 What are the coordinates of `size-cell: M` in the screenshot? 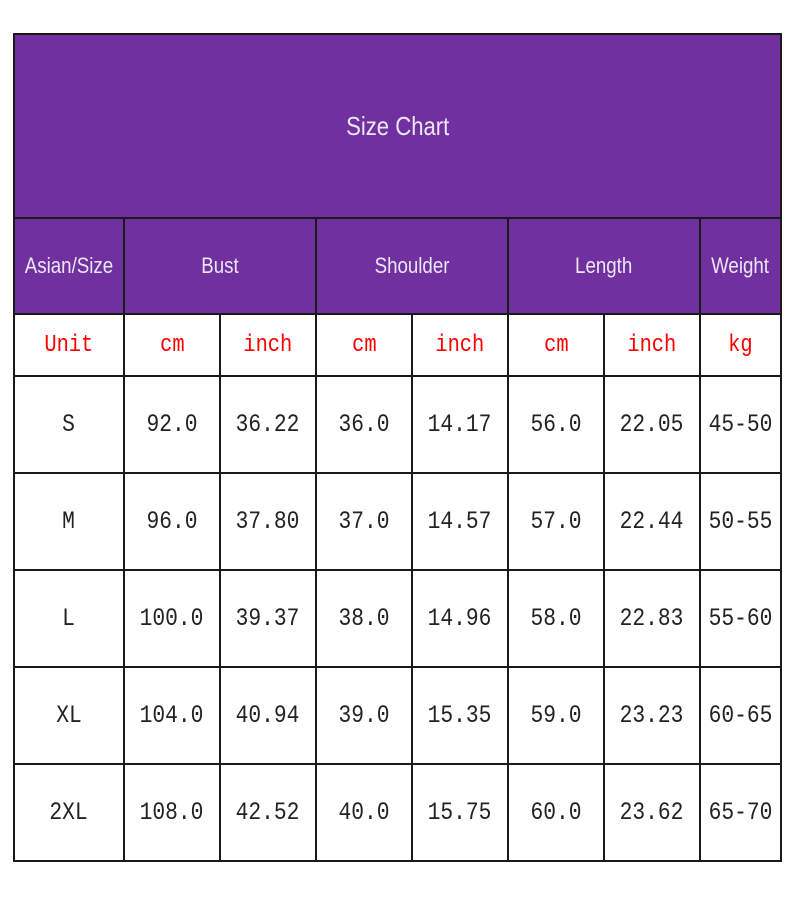 It's located at (69, 521).